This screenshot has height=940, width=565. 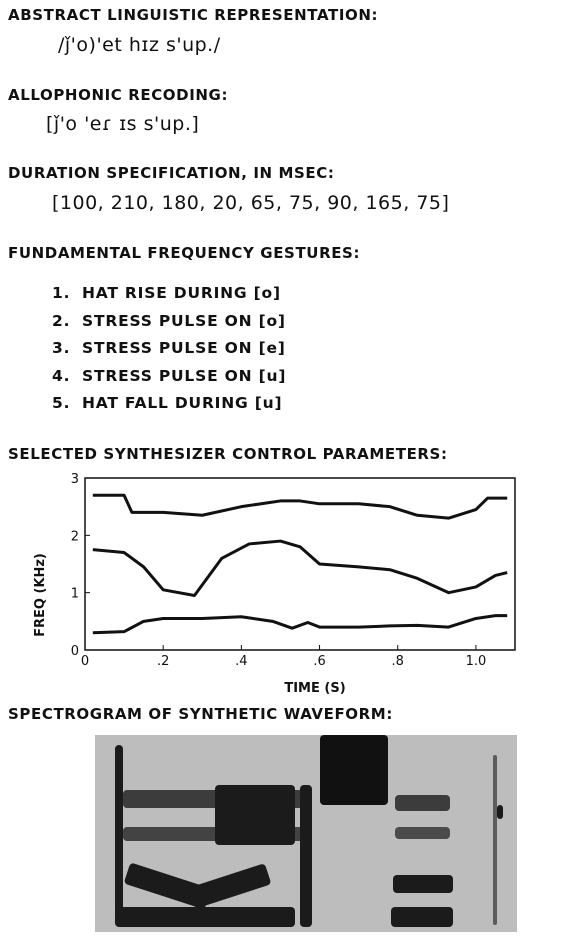 What do you see at coordinates (228, 454) in the screenshot?
I see `synth-heading: SELECTED SYNTHESIZER CONTROL PARAMETERS:` at bounding box center [228, 454].